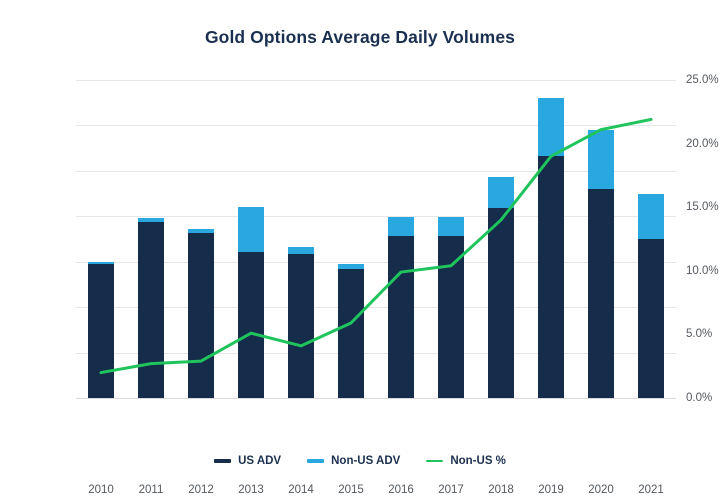  I want to click on y-axis-right-tick-label: 0.0%, so click(699, 398).